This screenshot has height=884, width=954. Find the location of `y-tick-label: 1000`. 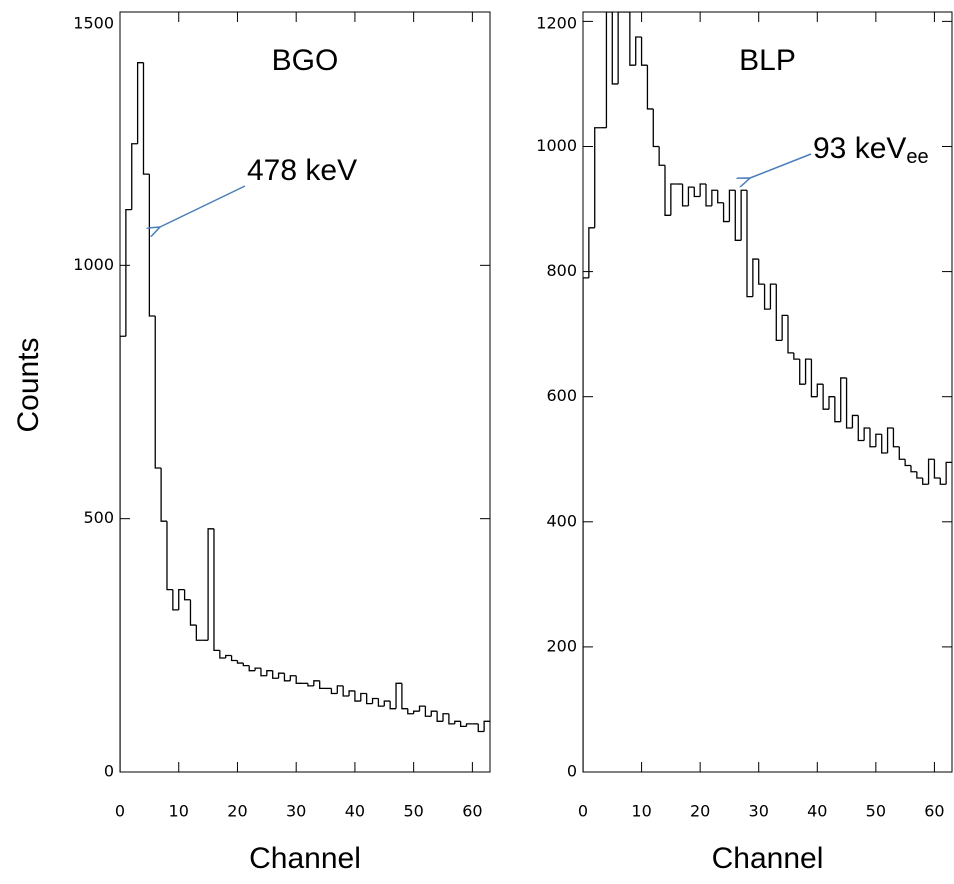

y-tick-label: 1000 is located at coordinates (556, 145).